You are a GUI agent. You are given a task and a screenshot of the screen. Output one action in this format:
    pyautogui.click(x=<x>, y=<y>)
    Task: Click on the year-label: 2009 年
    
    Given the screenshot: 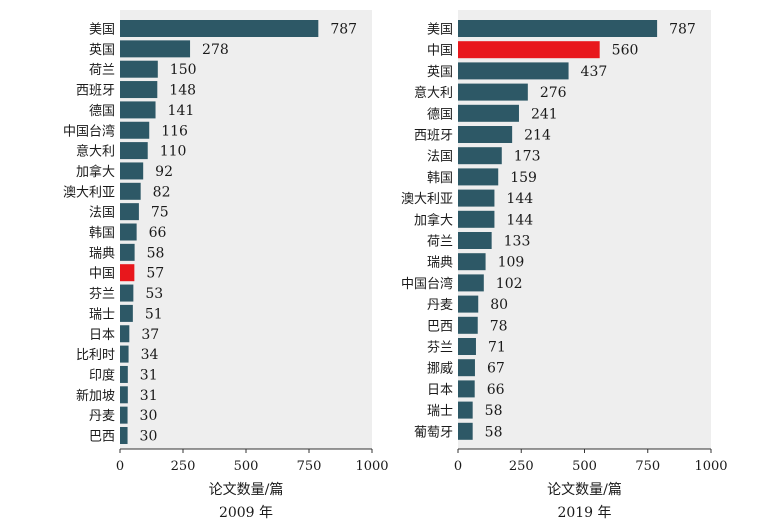 What is the action you would take?
    pyautogui.click(x=246, y=513)
    